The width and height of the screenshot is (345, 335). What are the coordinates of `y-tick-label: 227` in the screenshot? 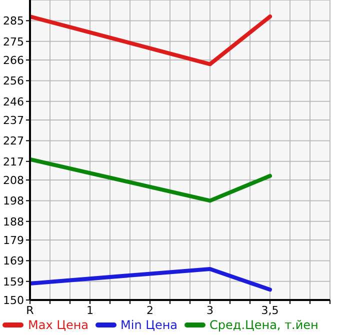 It's located at (13, 141).